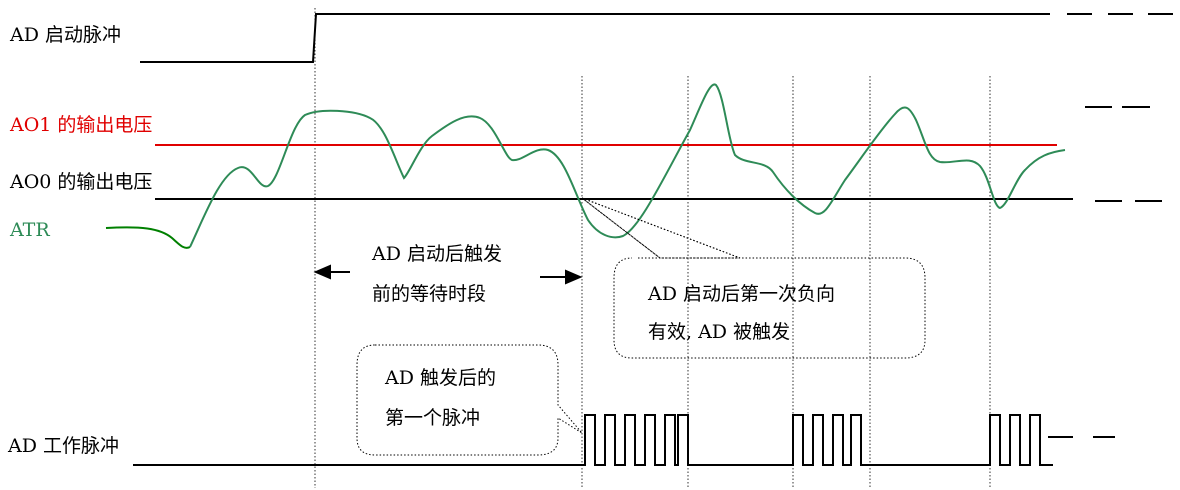 The width and height of the screenshot is (1180, 490). Describe the element at coordinates (148, 237) in the screenshot. I see `atr-lead-in` at that location.